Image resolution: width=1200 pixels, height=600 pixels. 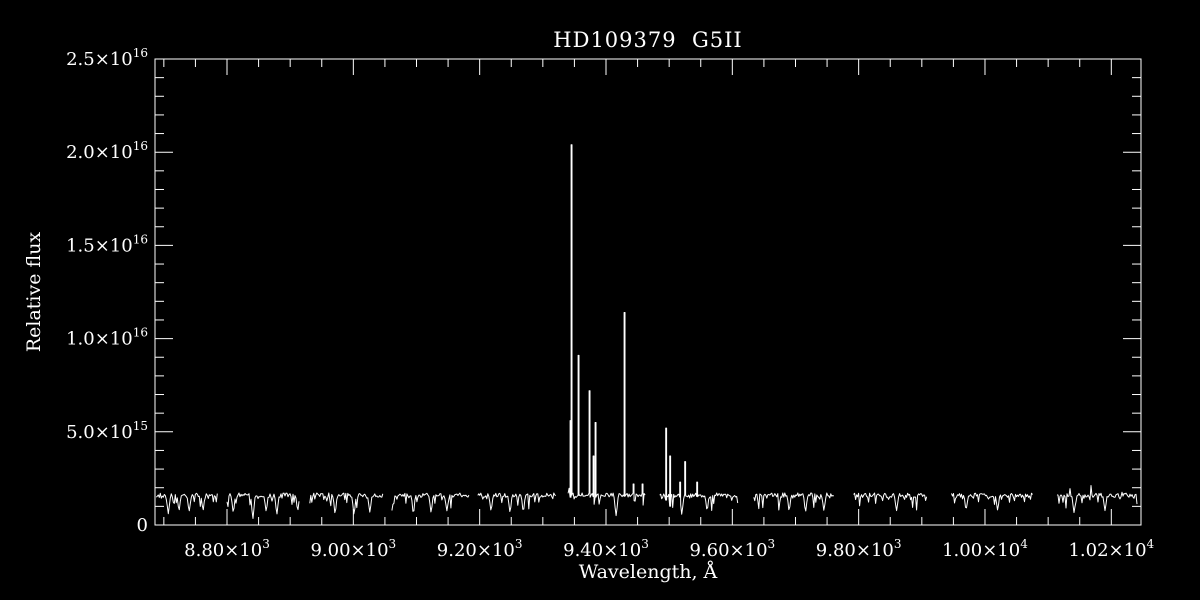 I want to click on x-tick-label: 1.02×104, so click(x=1111, y=549).